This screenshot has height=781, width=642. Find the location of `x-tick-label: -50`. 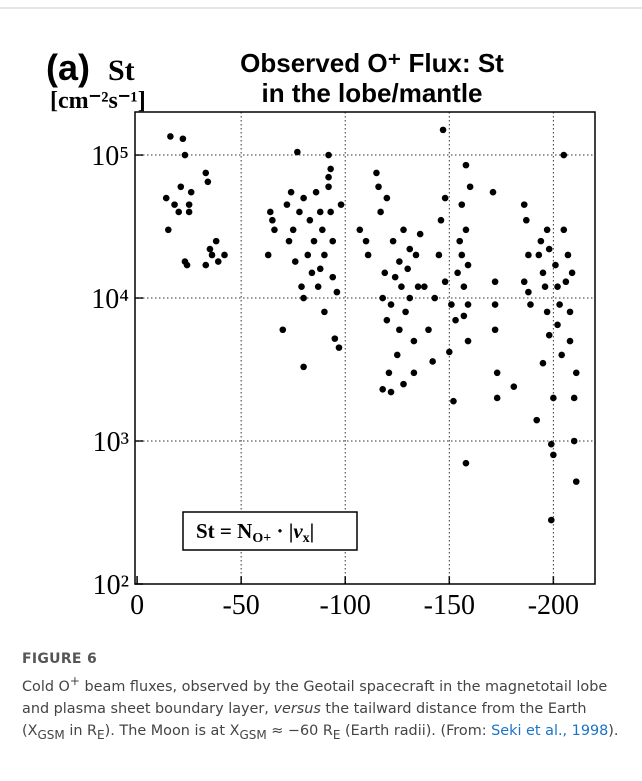

x-tick-label: -50 is located at coordinates (240, 605).